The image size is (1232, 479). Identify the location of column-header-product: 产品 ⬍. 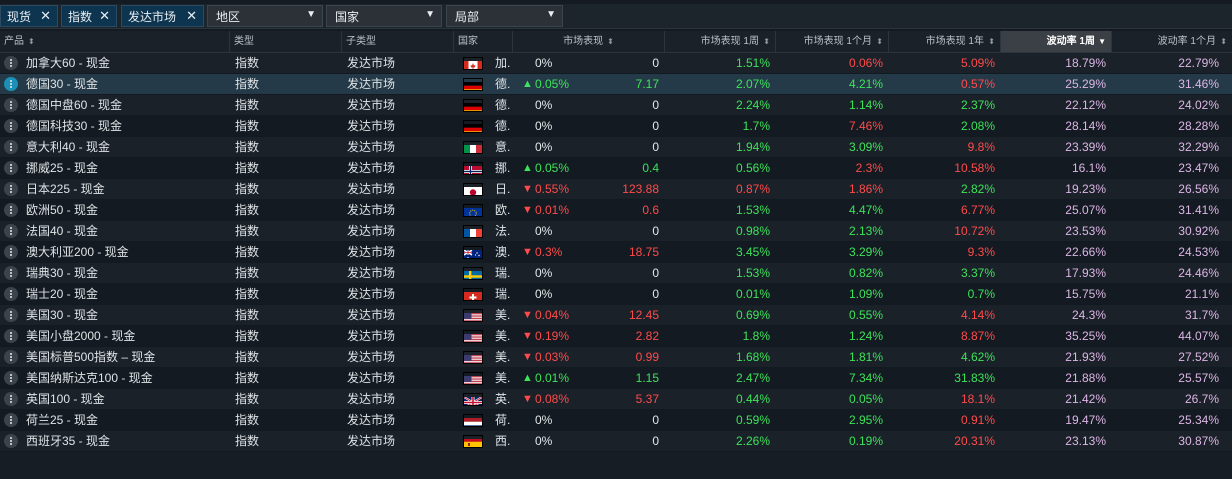
(115, 41).